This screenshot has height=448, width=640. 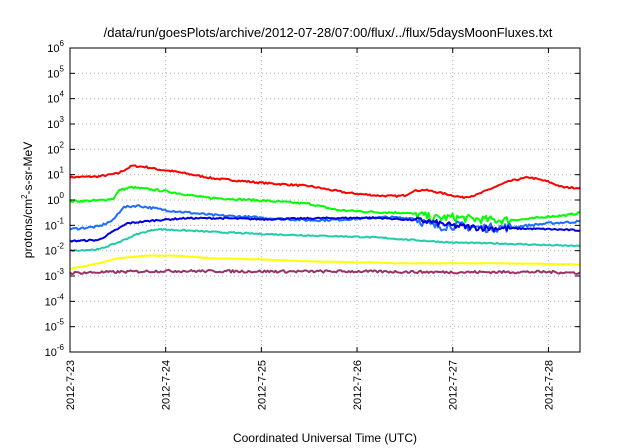 I want to click on y-tick-label: 10⁻⁶, so click(x=55, y=351).